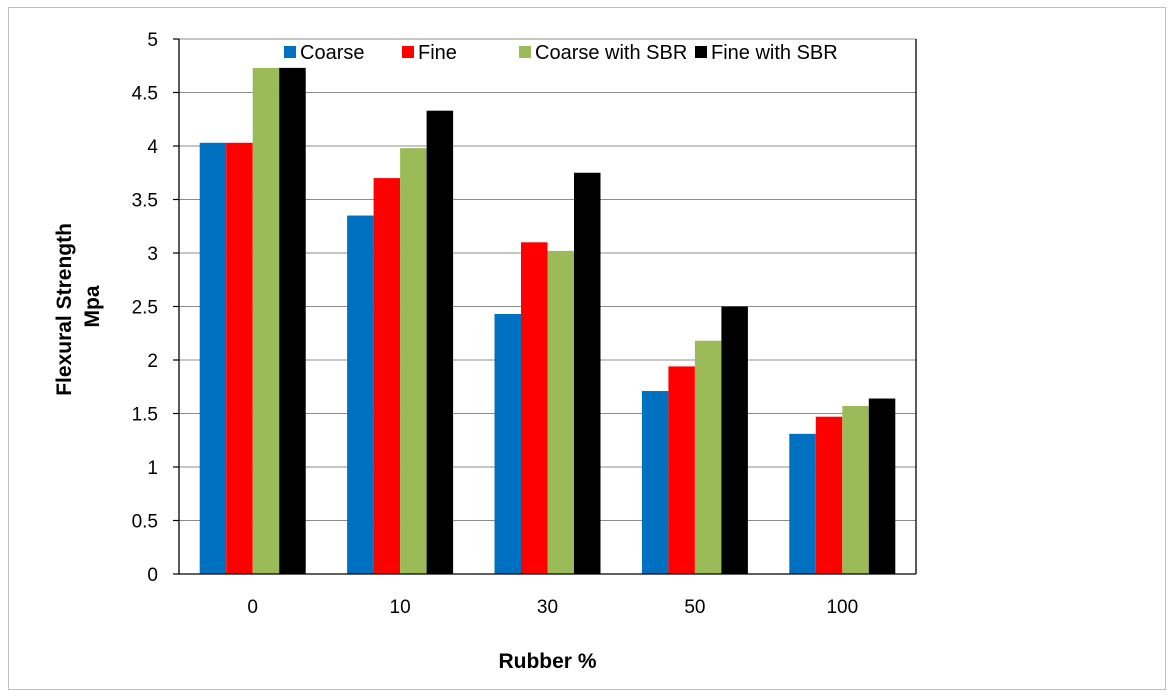  Describe the element at coordinates (252, 607) in the screenshot. I see `x-tick-label: 0` at that location.